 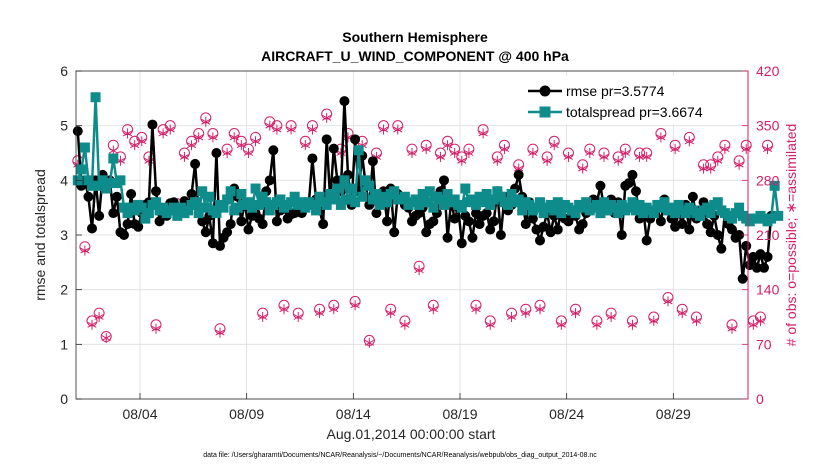 What do you see at coordinates (545, 112) in the screenshot?
I see `legend-marker-totalspread` at bounding box center [545, 112].